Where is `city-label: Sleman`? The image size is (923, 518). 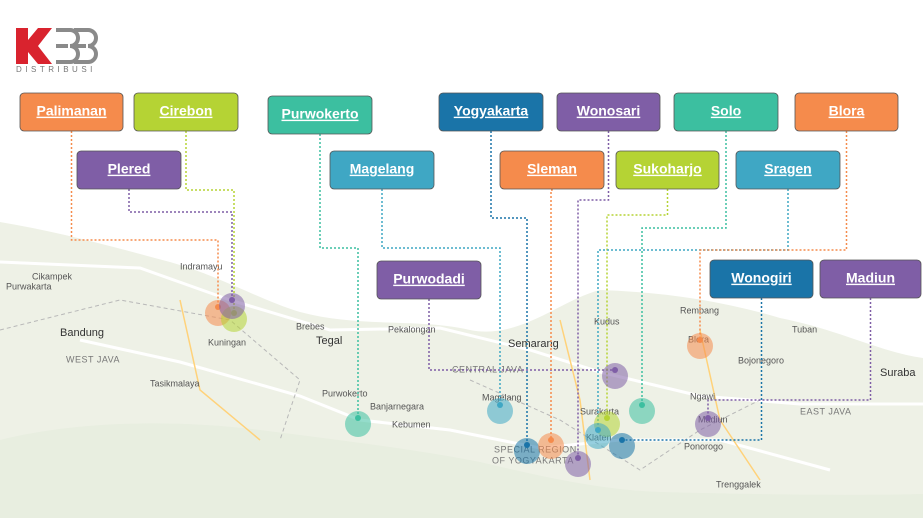
city-label: Sleman is located at coordinates (552, 169).